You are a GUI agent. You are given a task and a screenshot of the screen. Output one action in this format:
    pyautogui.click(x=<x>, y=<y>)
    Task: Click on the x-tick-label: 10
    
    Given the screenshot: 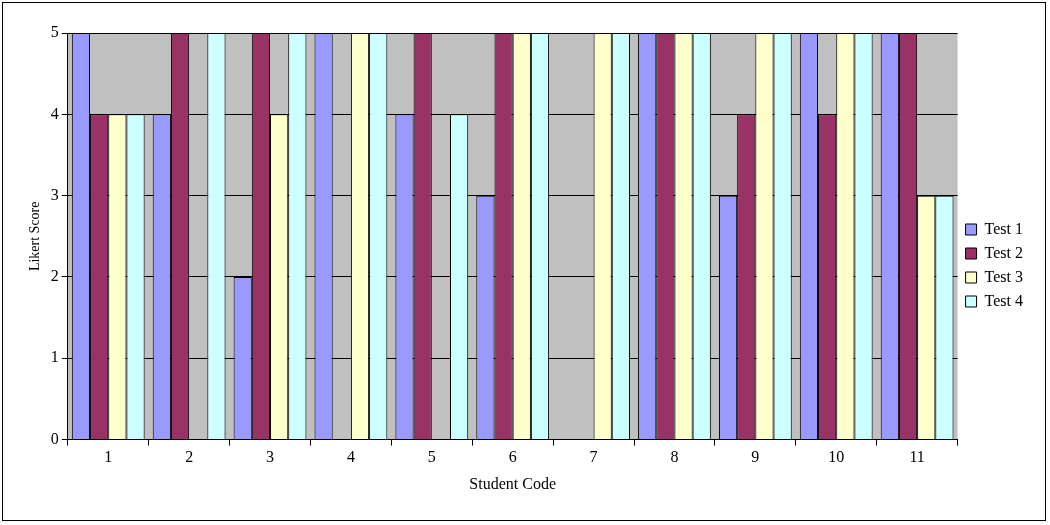 What is the action you would take?
    pyautogui.click(x=836, y=457)
    